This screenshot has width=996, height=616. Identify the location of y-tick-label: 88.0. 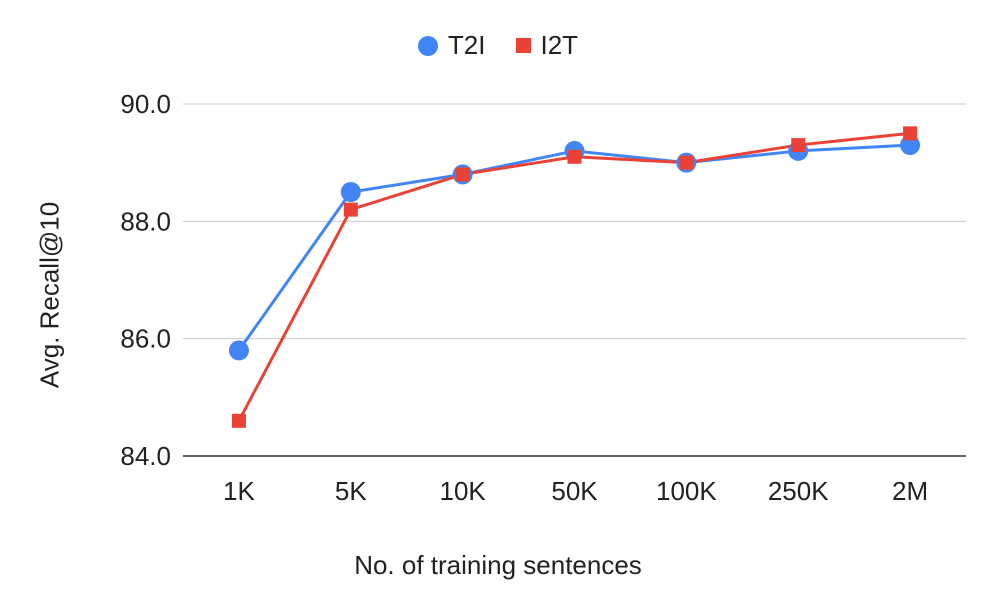
(145, 221).